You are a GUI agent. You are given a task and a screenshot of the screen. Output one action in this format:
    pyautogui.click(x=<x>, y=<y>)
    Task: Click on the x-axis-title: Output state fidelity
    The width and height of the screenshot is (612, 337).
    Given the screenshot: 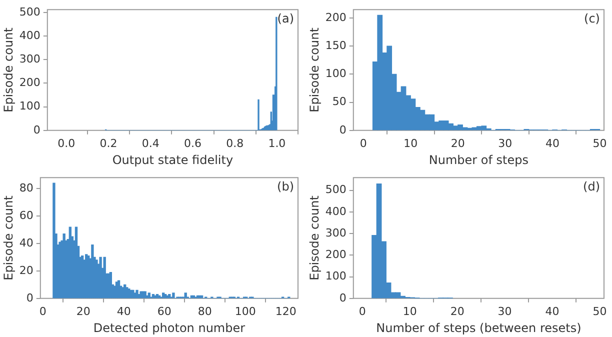 What is the action you would take?
    pyautogui.click(x=173, y=159)
    